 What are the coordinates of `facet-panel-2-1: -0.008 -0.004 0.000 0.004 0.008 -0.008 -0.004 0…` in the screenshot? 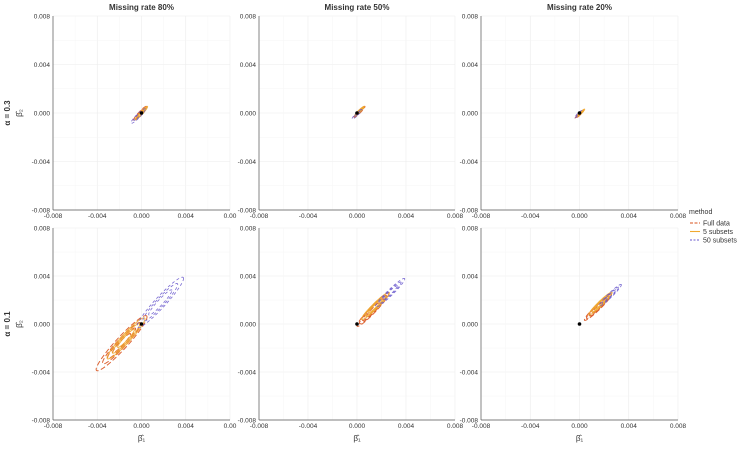 It's located at (126, 334).